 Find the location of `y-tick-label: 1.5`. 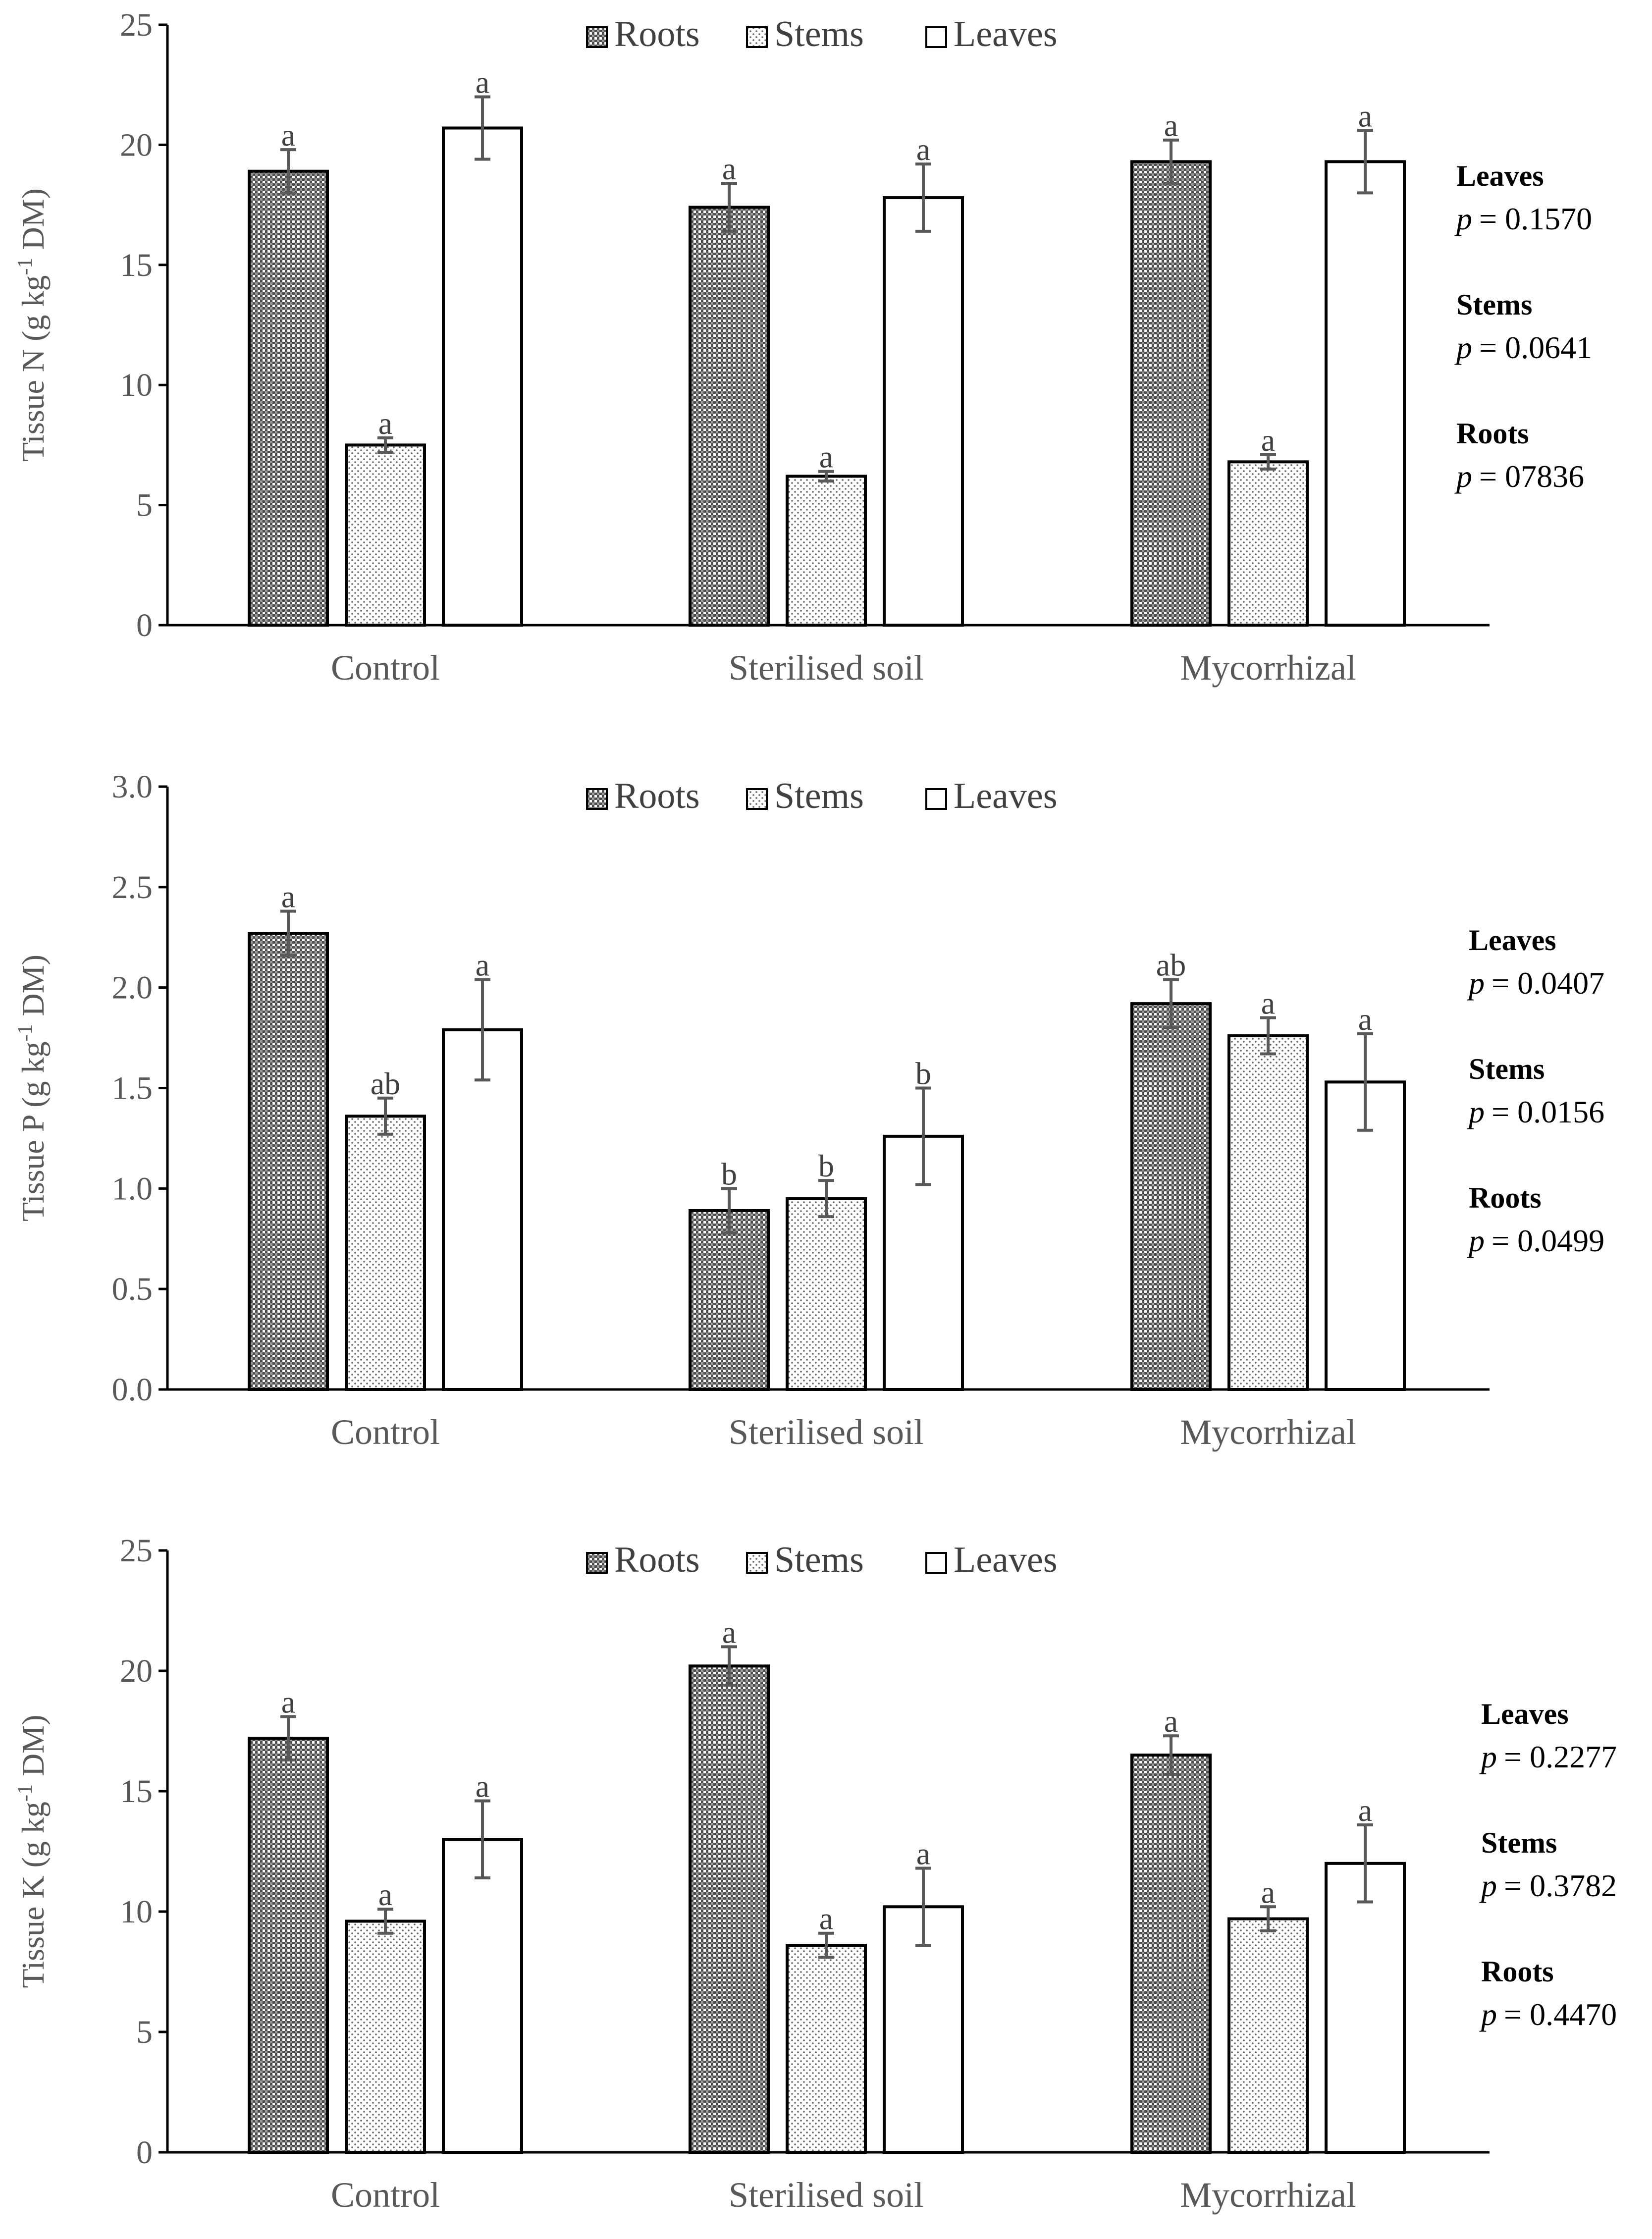

y-tick-label: 1.5 is located at coordinates (132, 1088).